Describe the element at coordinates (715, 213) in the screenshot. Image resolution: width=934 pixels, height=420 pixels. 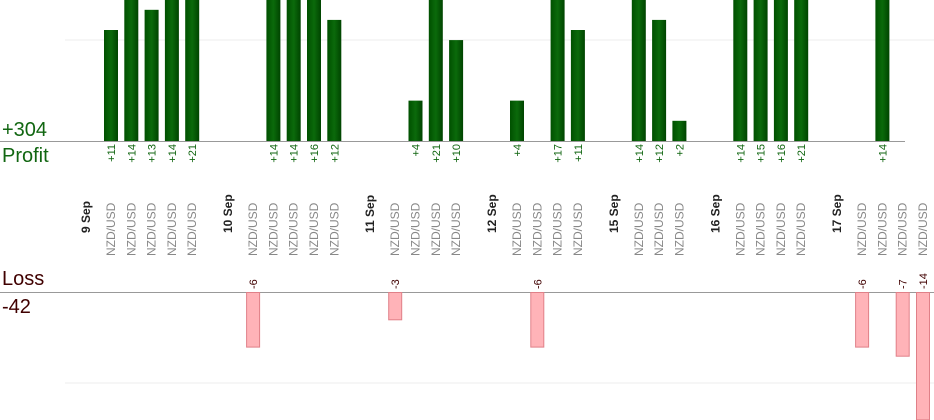
I see `date-label: 16 Sep` at that location.